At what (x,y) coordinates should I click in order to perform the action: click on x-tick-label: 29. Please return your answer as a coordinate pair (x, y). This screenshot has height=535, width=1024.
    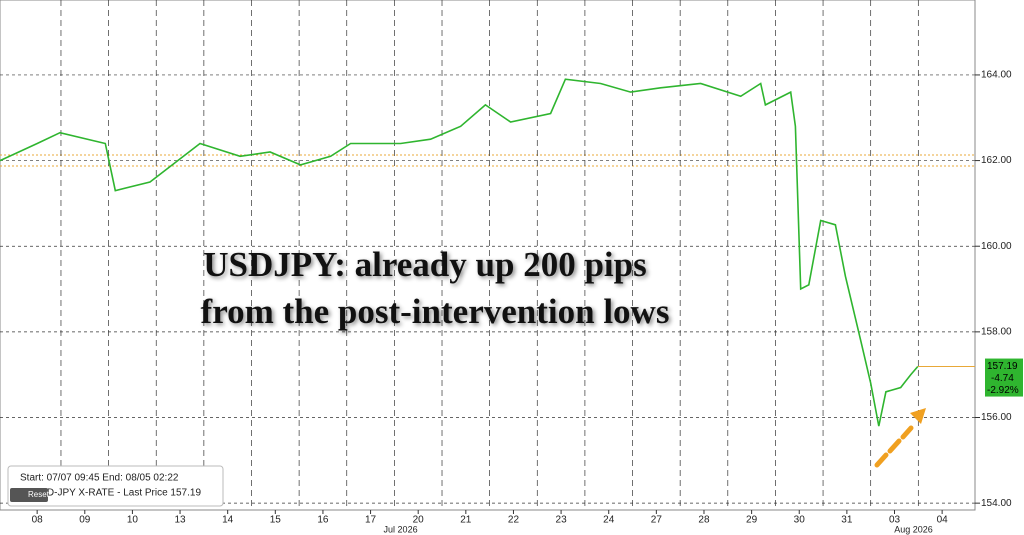
    Looking at the image, I should click on (752, 520).